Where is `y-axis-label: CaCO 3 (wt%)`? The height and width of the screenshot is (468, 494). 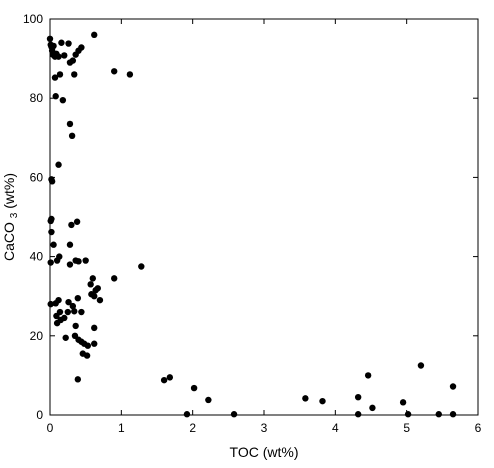
y-axis-label: CaCO 3 (wt%) is located at coordinates (10, 217).